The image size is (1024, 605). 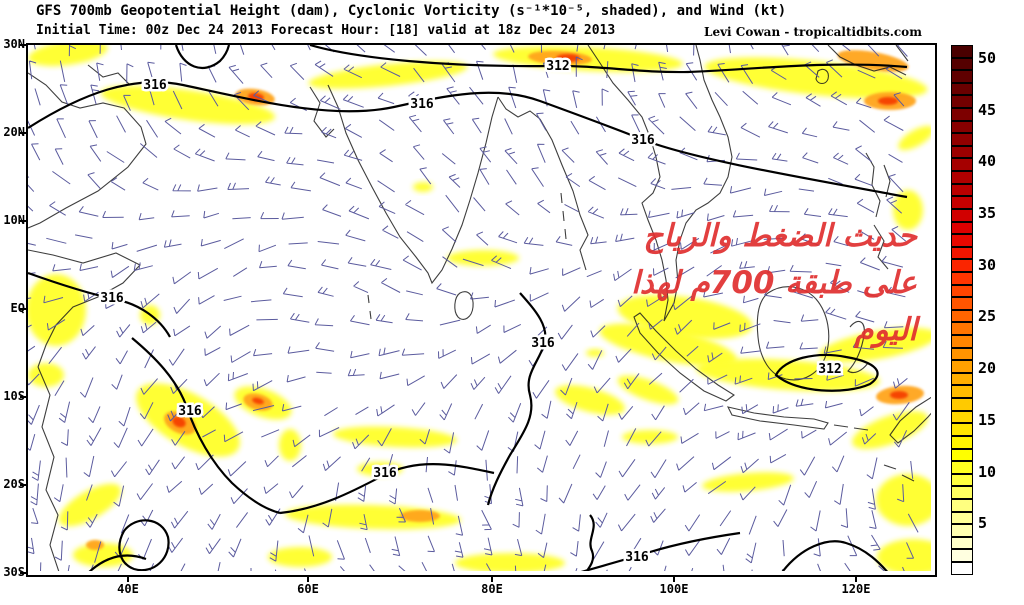 I want to click on lat-label: 10S, so click(x=14, y=396).